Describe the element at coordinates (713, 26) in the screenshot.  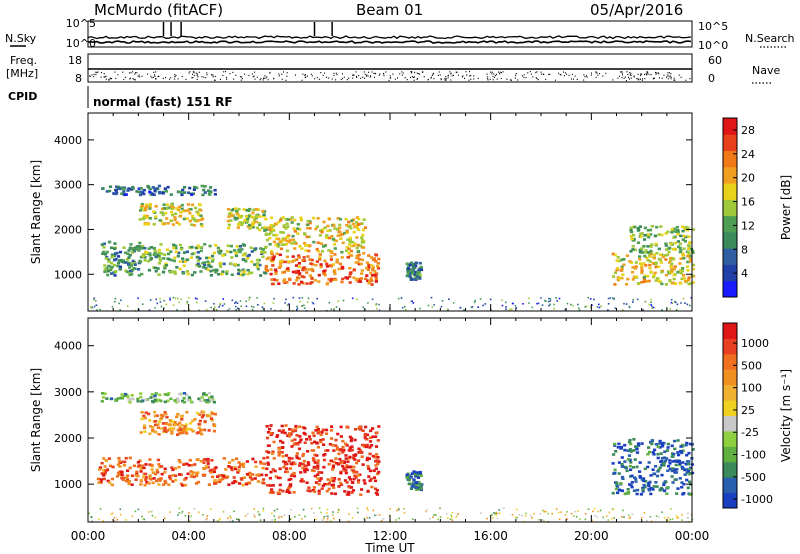
I see `nsearch-tick-high: 10^5` at that location.